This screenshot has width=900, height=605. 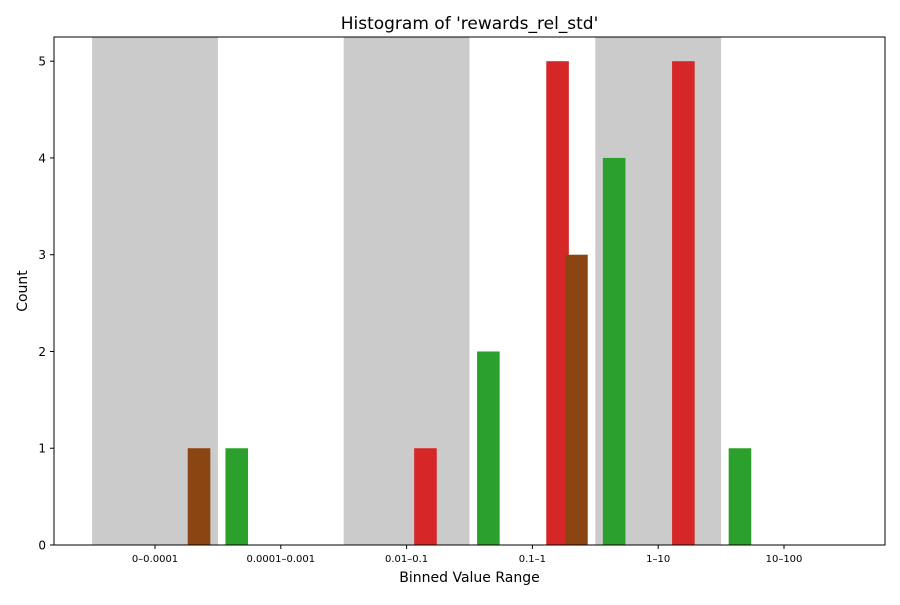 I want to click on ytick-label-4: 4, so click(x=42, y=158).